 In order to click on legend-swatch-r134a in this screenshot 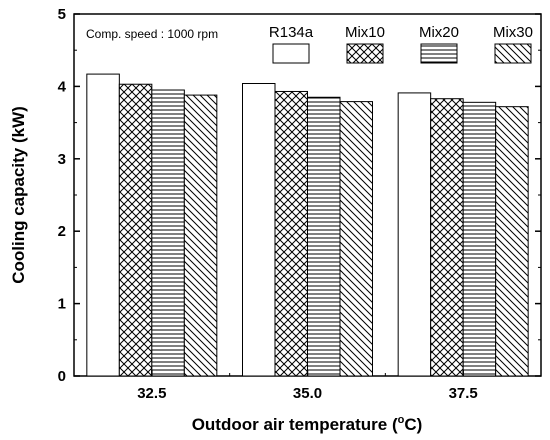, I will do `click(291, 53)`.